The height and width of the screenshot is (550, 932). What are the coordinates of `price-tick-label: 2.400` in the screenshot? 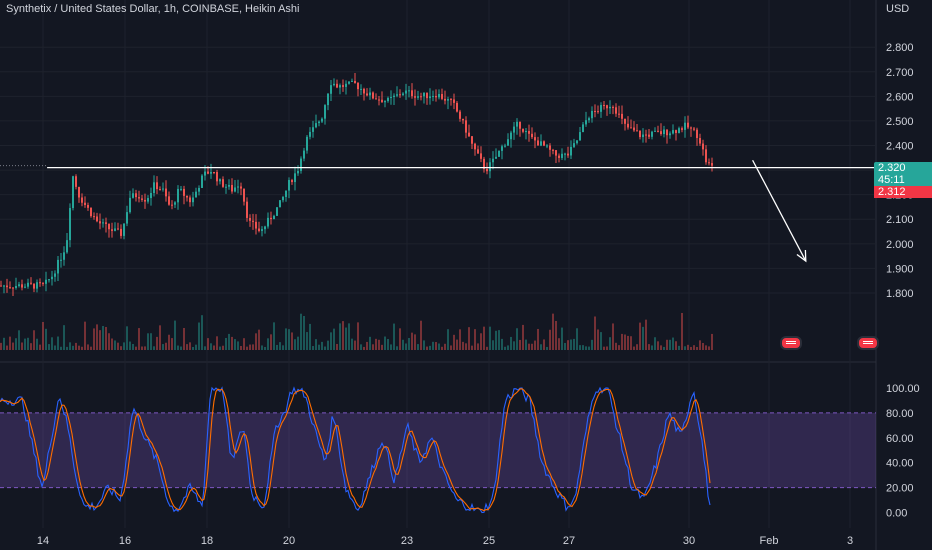 It's located at (900, 147).